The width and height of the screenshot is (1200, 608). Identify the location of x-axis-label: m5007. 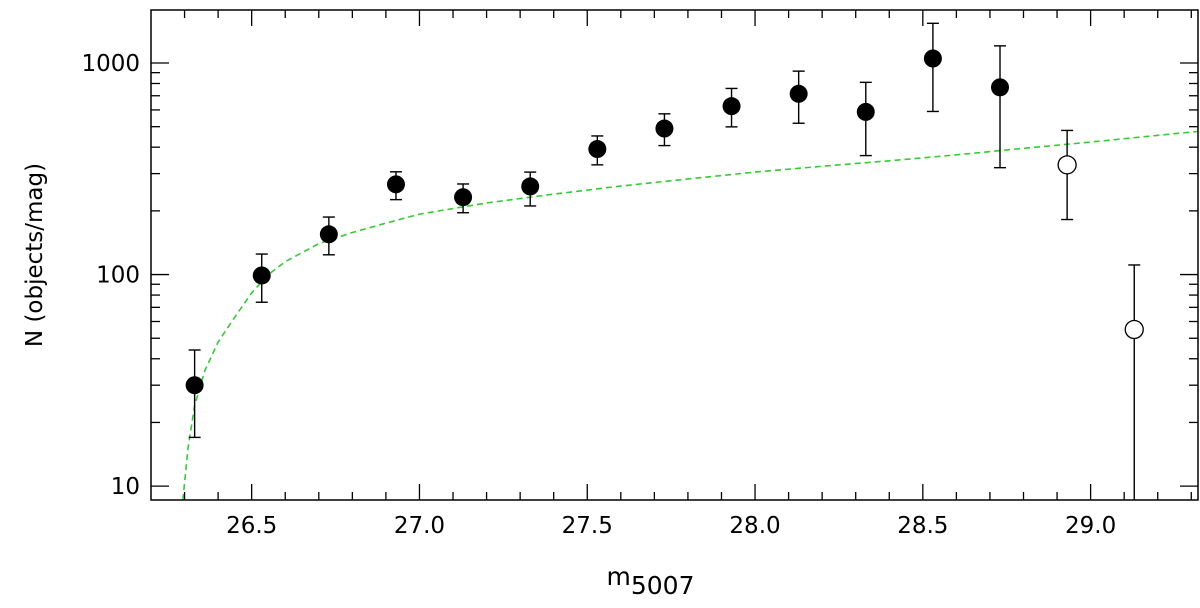
(651, 581).